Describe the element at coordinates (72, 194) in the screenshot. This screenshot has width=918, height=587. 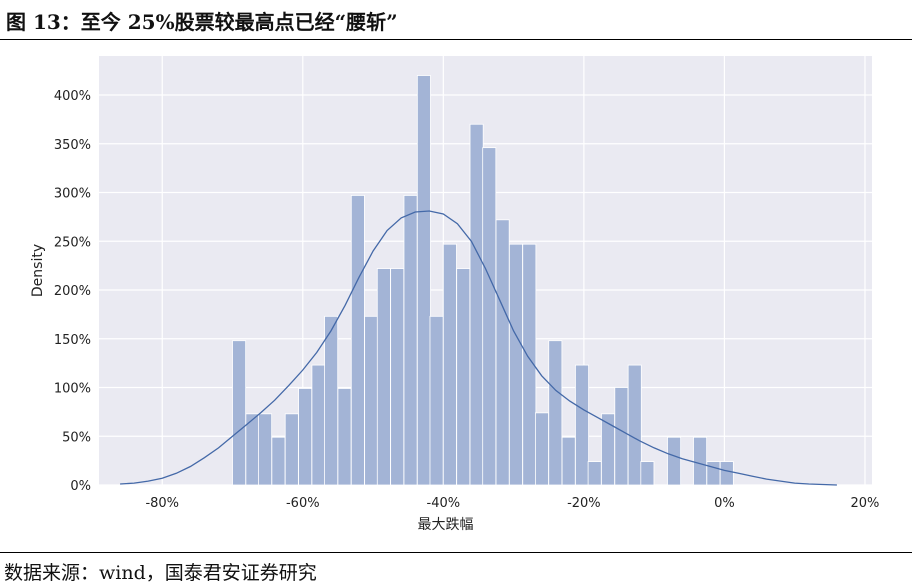
I see `y-tick-label: 300%` at that location.